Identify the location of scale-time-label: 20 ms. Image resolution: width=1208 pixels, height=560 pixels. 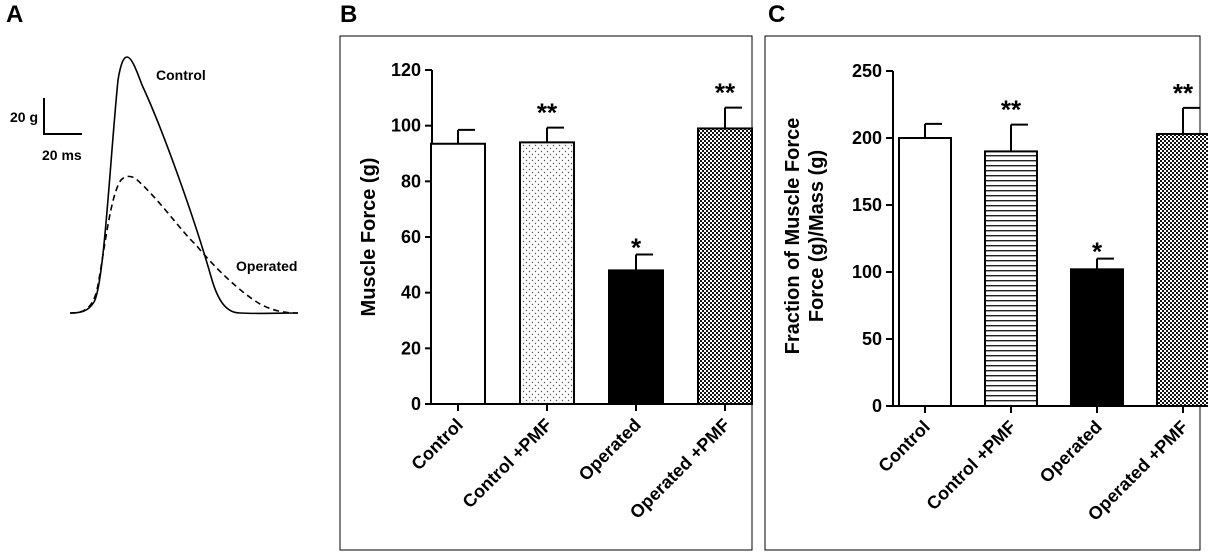
(62, 155).